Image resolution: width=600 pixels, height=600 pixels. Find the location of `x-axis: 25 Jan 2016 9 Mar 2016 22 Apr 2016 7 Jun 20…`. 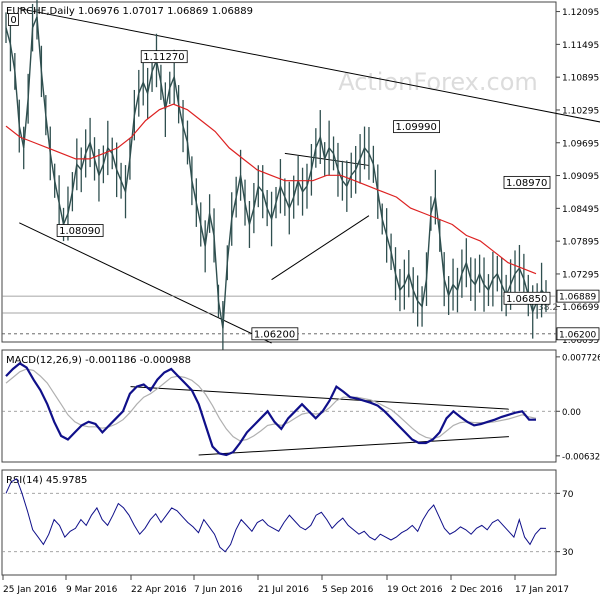

x-axis: 25 Jan 2016 9 Mar 2016 22 Apr 2016 7 Jun 20… is located at coordinates (285, 585).